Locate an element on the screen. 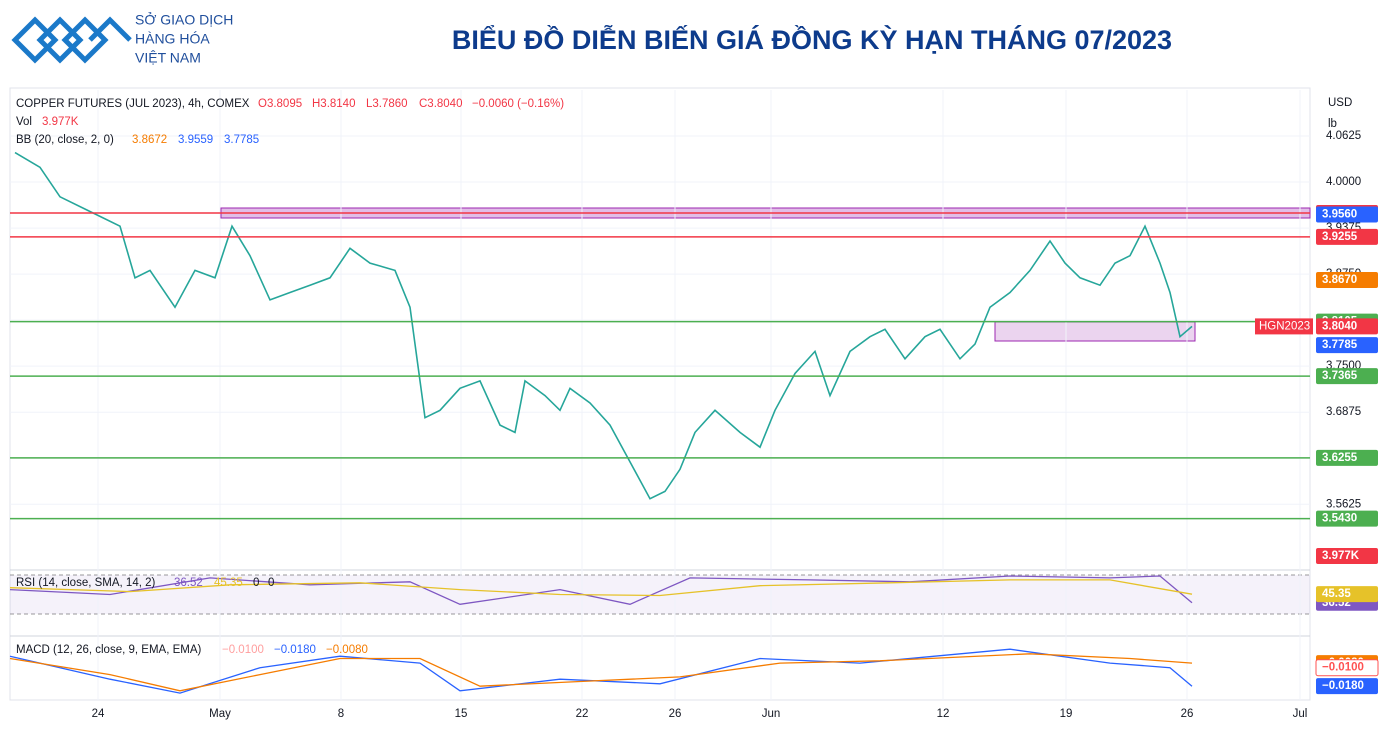 This screenshot has width=1381, height=730. x-tick-label: 24 is located at coordinates (98, 714).